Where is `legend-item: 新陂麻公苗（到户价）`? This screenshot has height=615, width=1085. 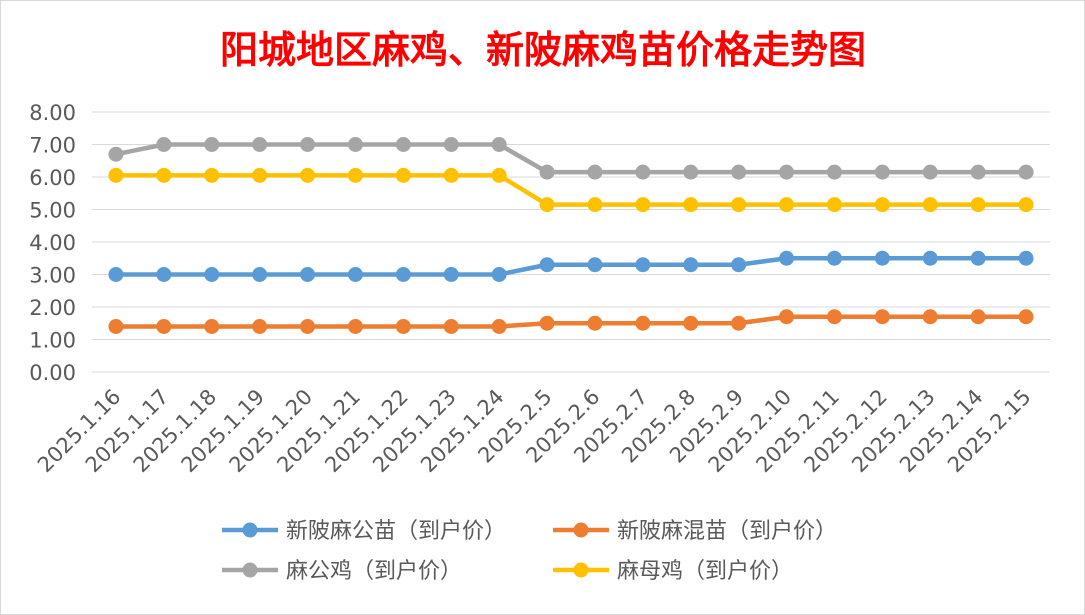 legend-item: 新陂麻公苗（到户价） is located at coordinates (364, 531).